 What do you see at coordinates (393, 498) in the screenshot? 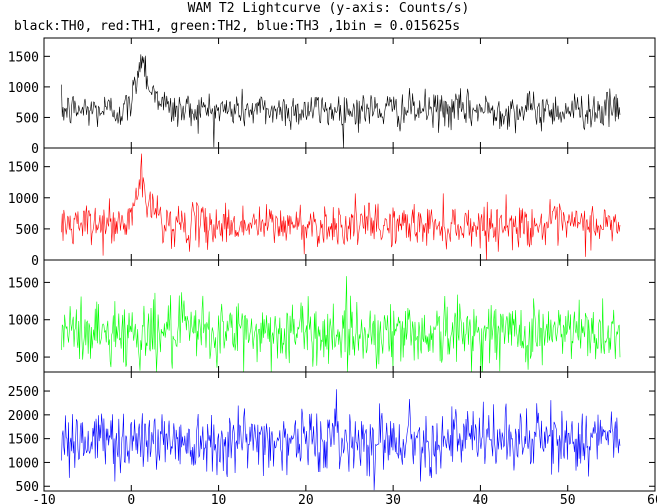
I see `x-tick-label: 30` at bounding box center [393, 498].